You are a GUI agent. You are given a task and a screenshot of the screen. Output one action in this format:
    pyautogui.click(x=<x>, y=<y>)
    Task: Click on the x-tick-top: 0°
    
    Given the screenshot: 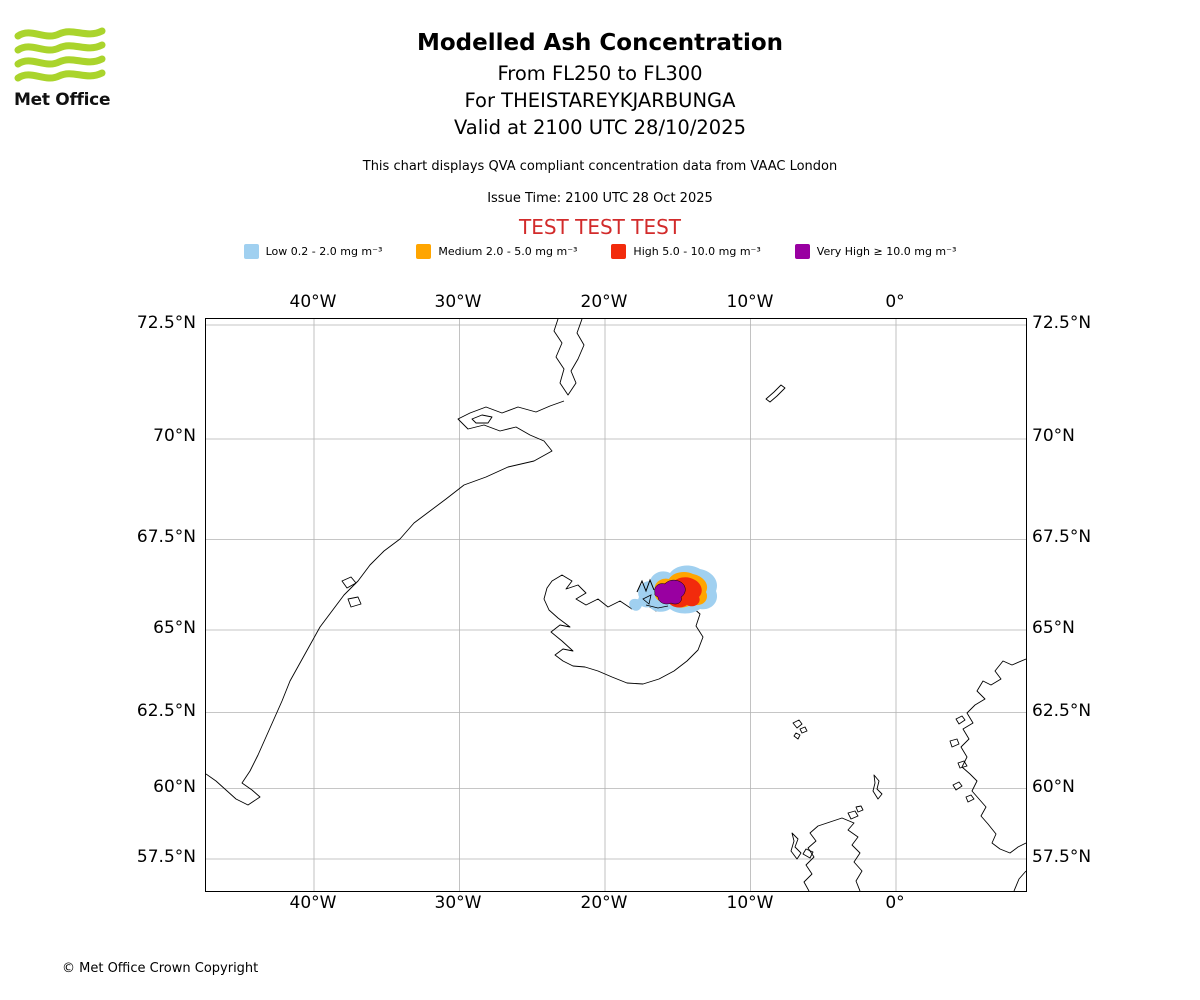 What is the action you would take?
    pyautogui.click(x=895, y=302)
    